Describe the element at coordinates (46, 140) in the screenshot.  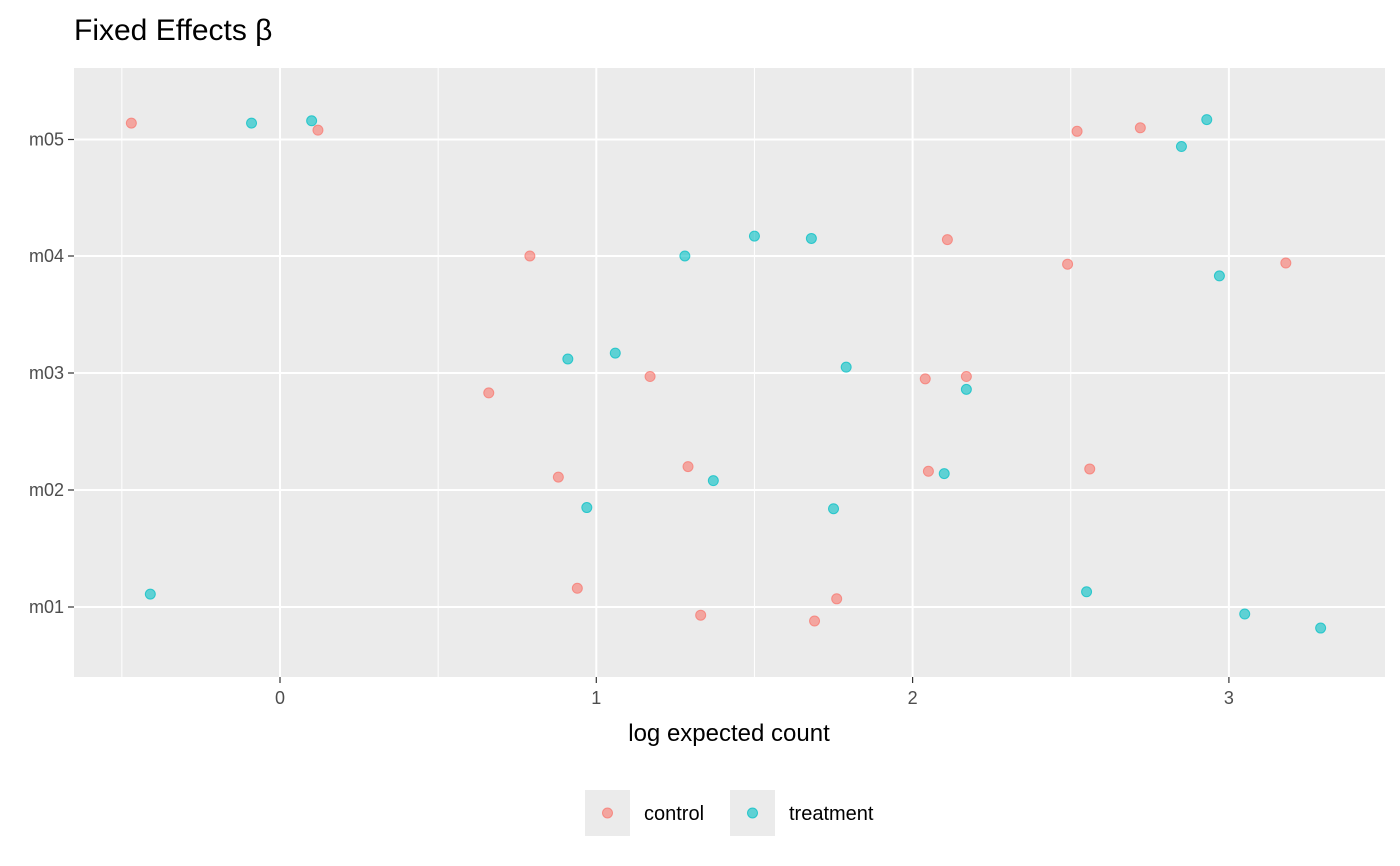
I see `y-tick-label: m05` at that location.